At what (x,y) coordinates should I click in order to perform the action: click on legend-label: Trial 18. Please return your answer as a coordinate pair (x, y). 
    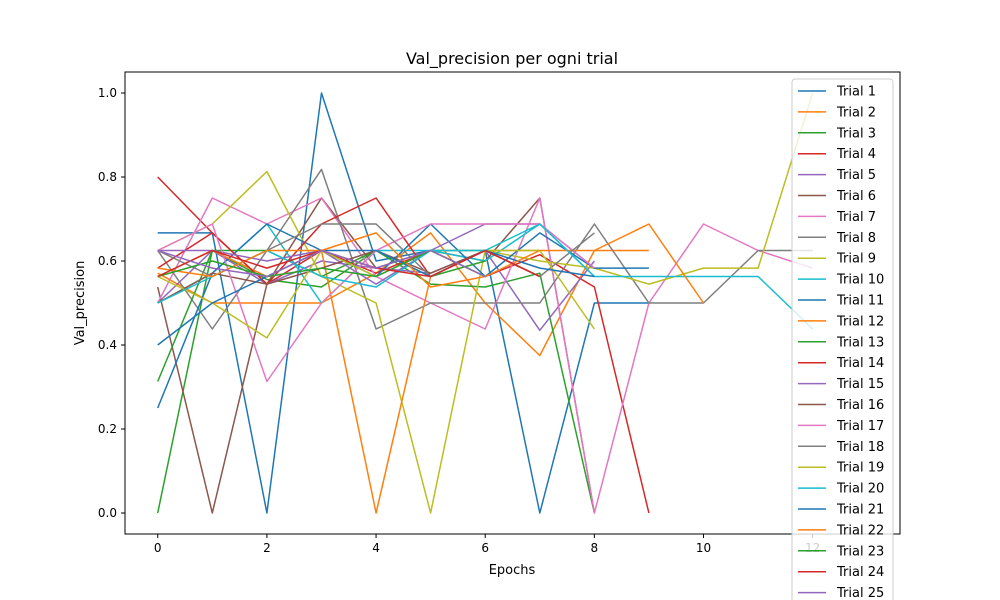
    Looking at the image, I should click on (860, 447).